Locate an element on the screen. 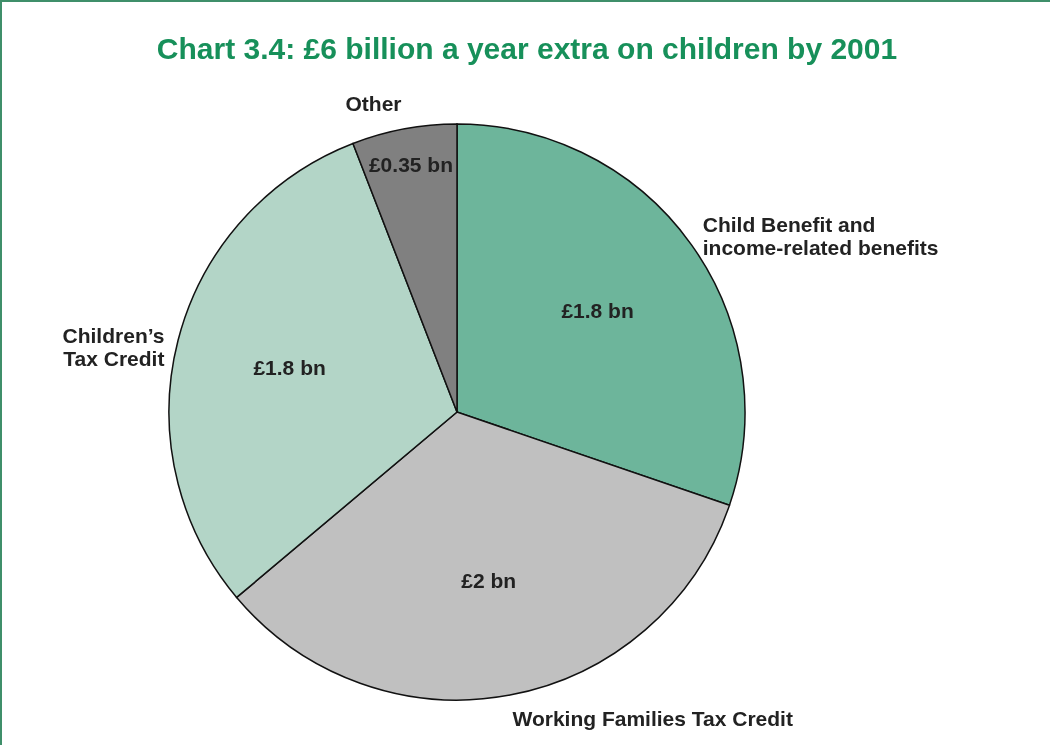  slice-label: Other is located at coordinates (373, 104).